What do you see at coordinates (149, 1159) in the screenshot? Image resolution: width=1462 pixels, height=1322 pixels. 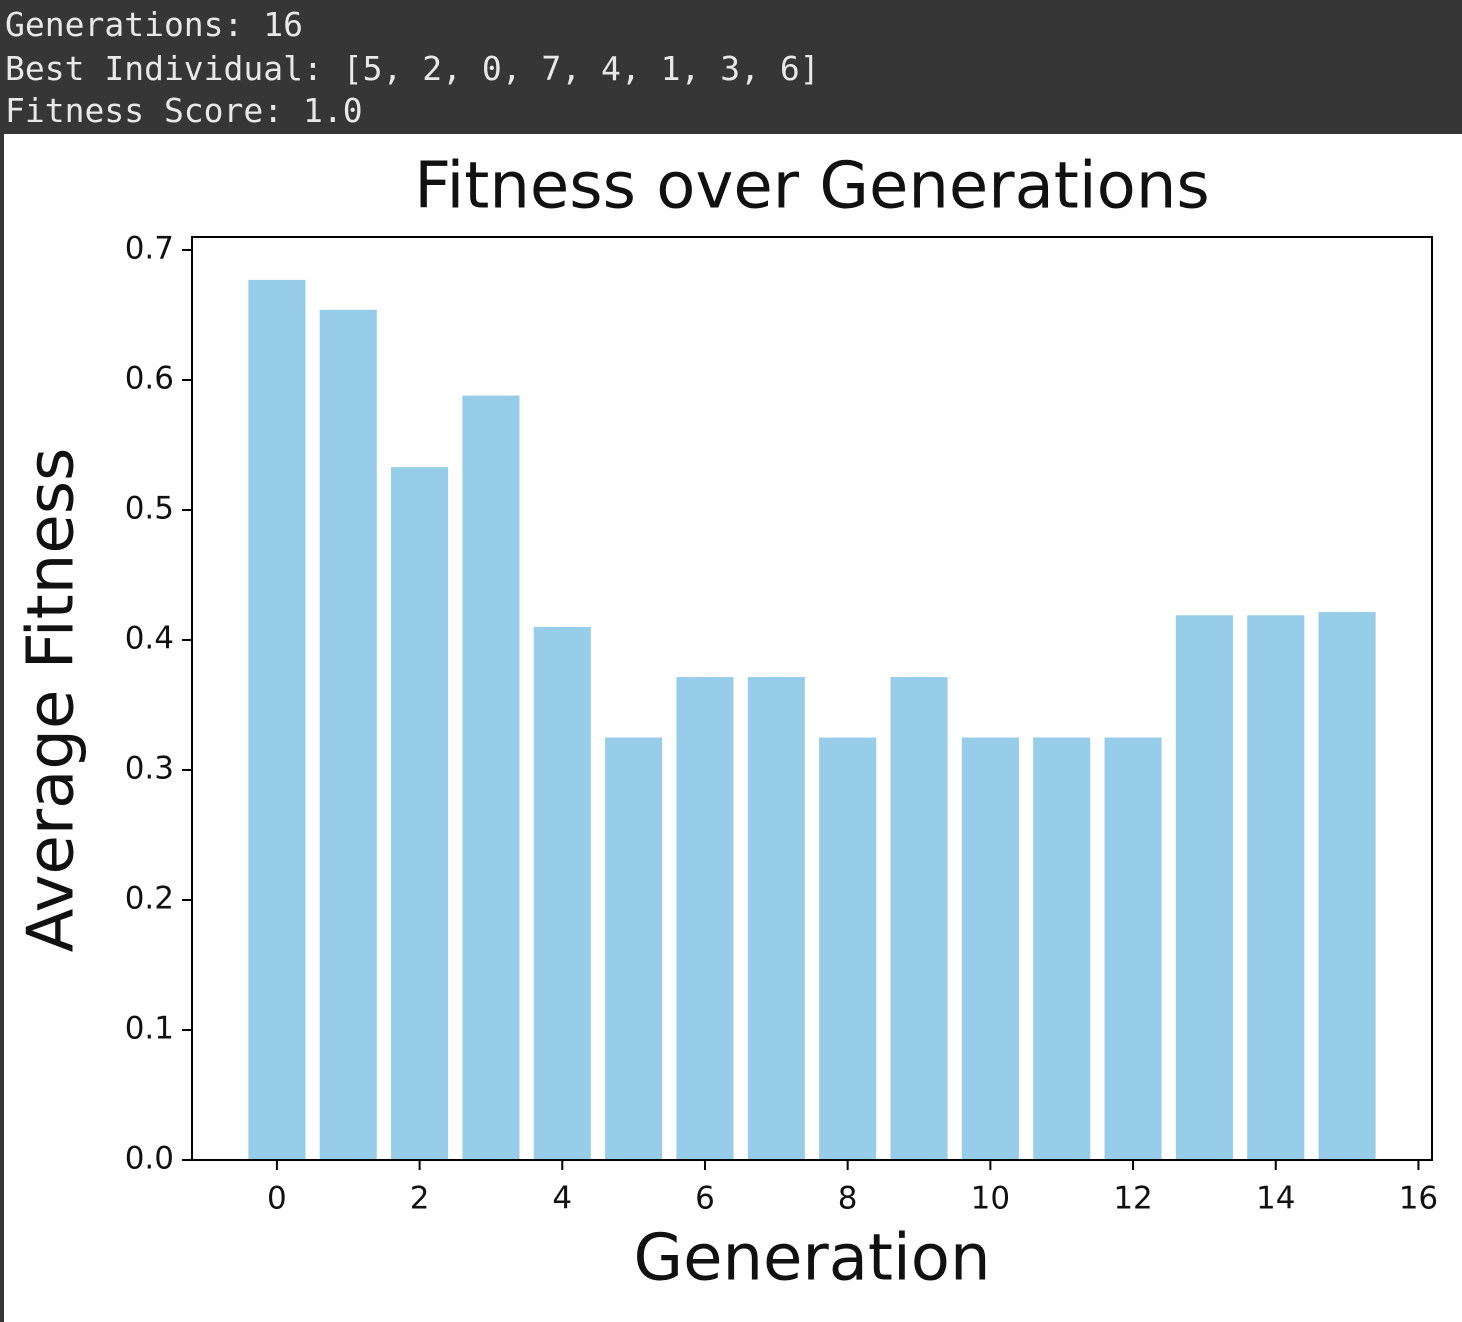 I see `y-tick-label: 0.0` at bounding box center [149, 1159].